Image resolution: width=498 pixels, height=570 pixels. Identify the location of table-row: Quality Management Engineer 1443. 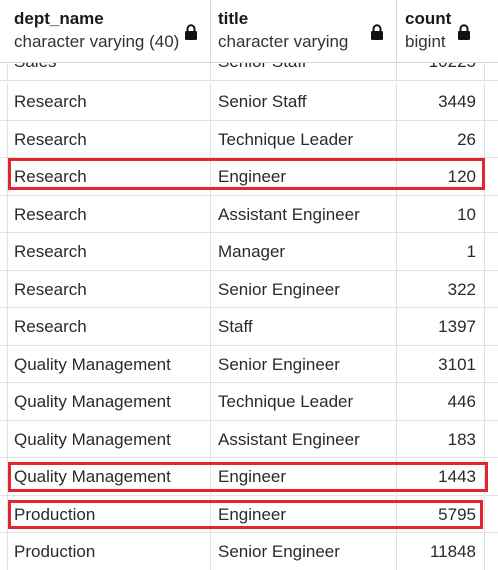
(249, 477).